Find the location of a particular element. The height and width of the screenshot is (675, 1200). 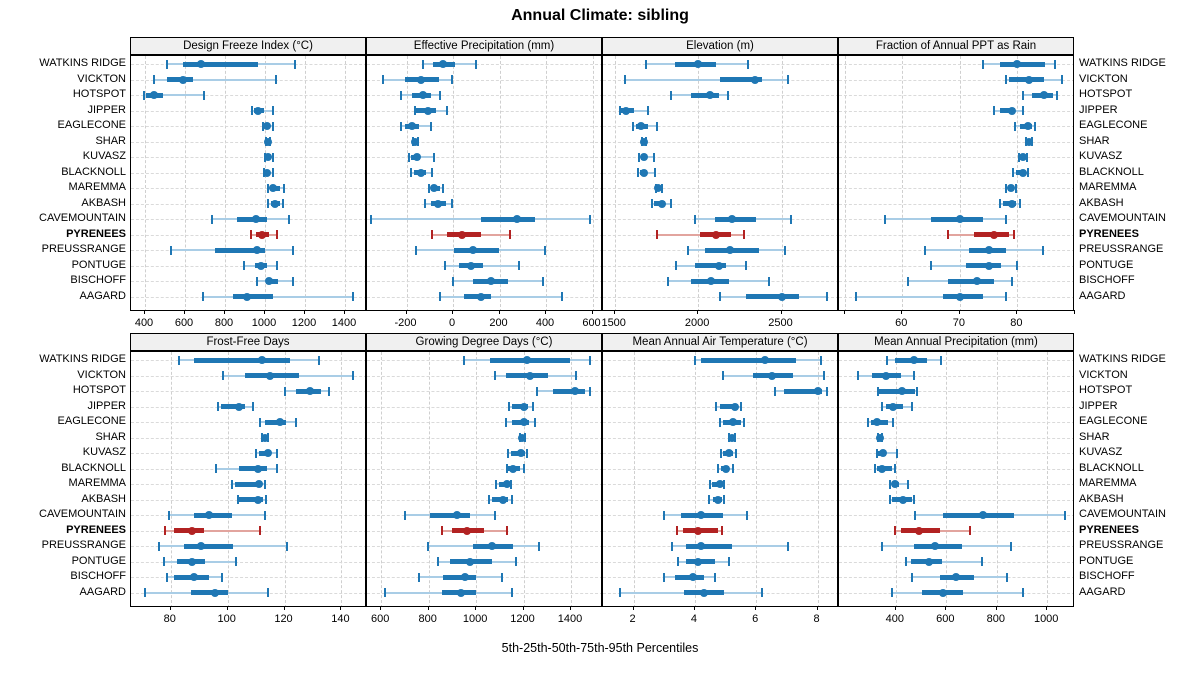

site-label-bischoff: BISCHOFF is located at coordinates (98, 280).